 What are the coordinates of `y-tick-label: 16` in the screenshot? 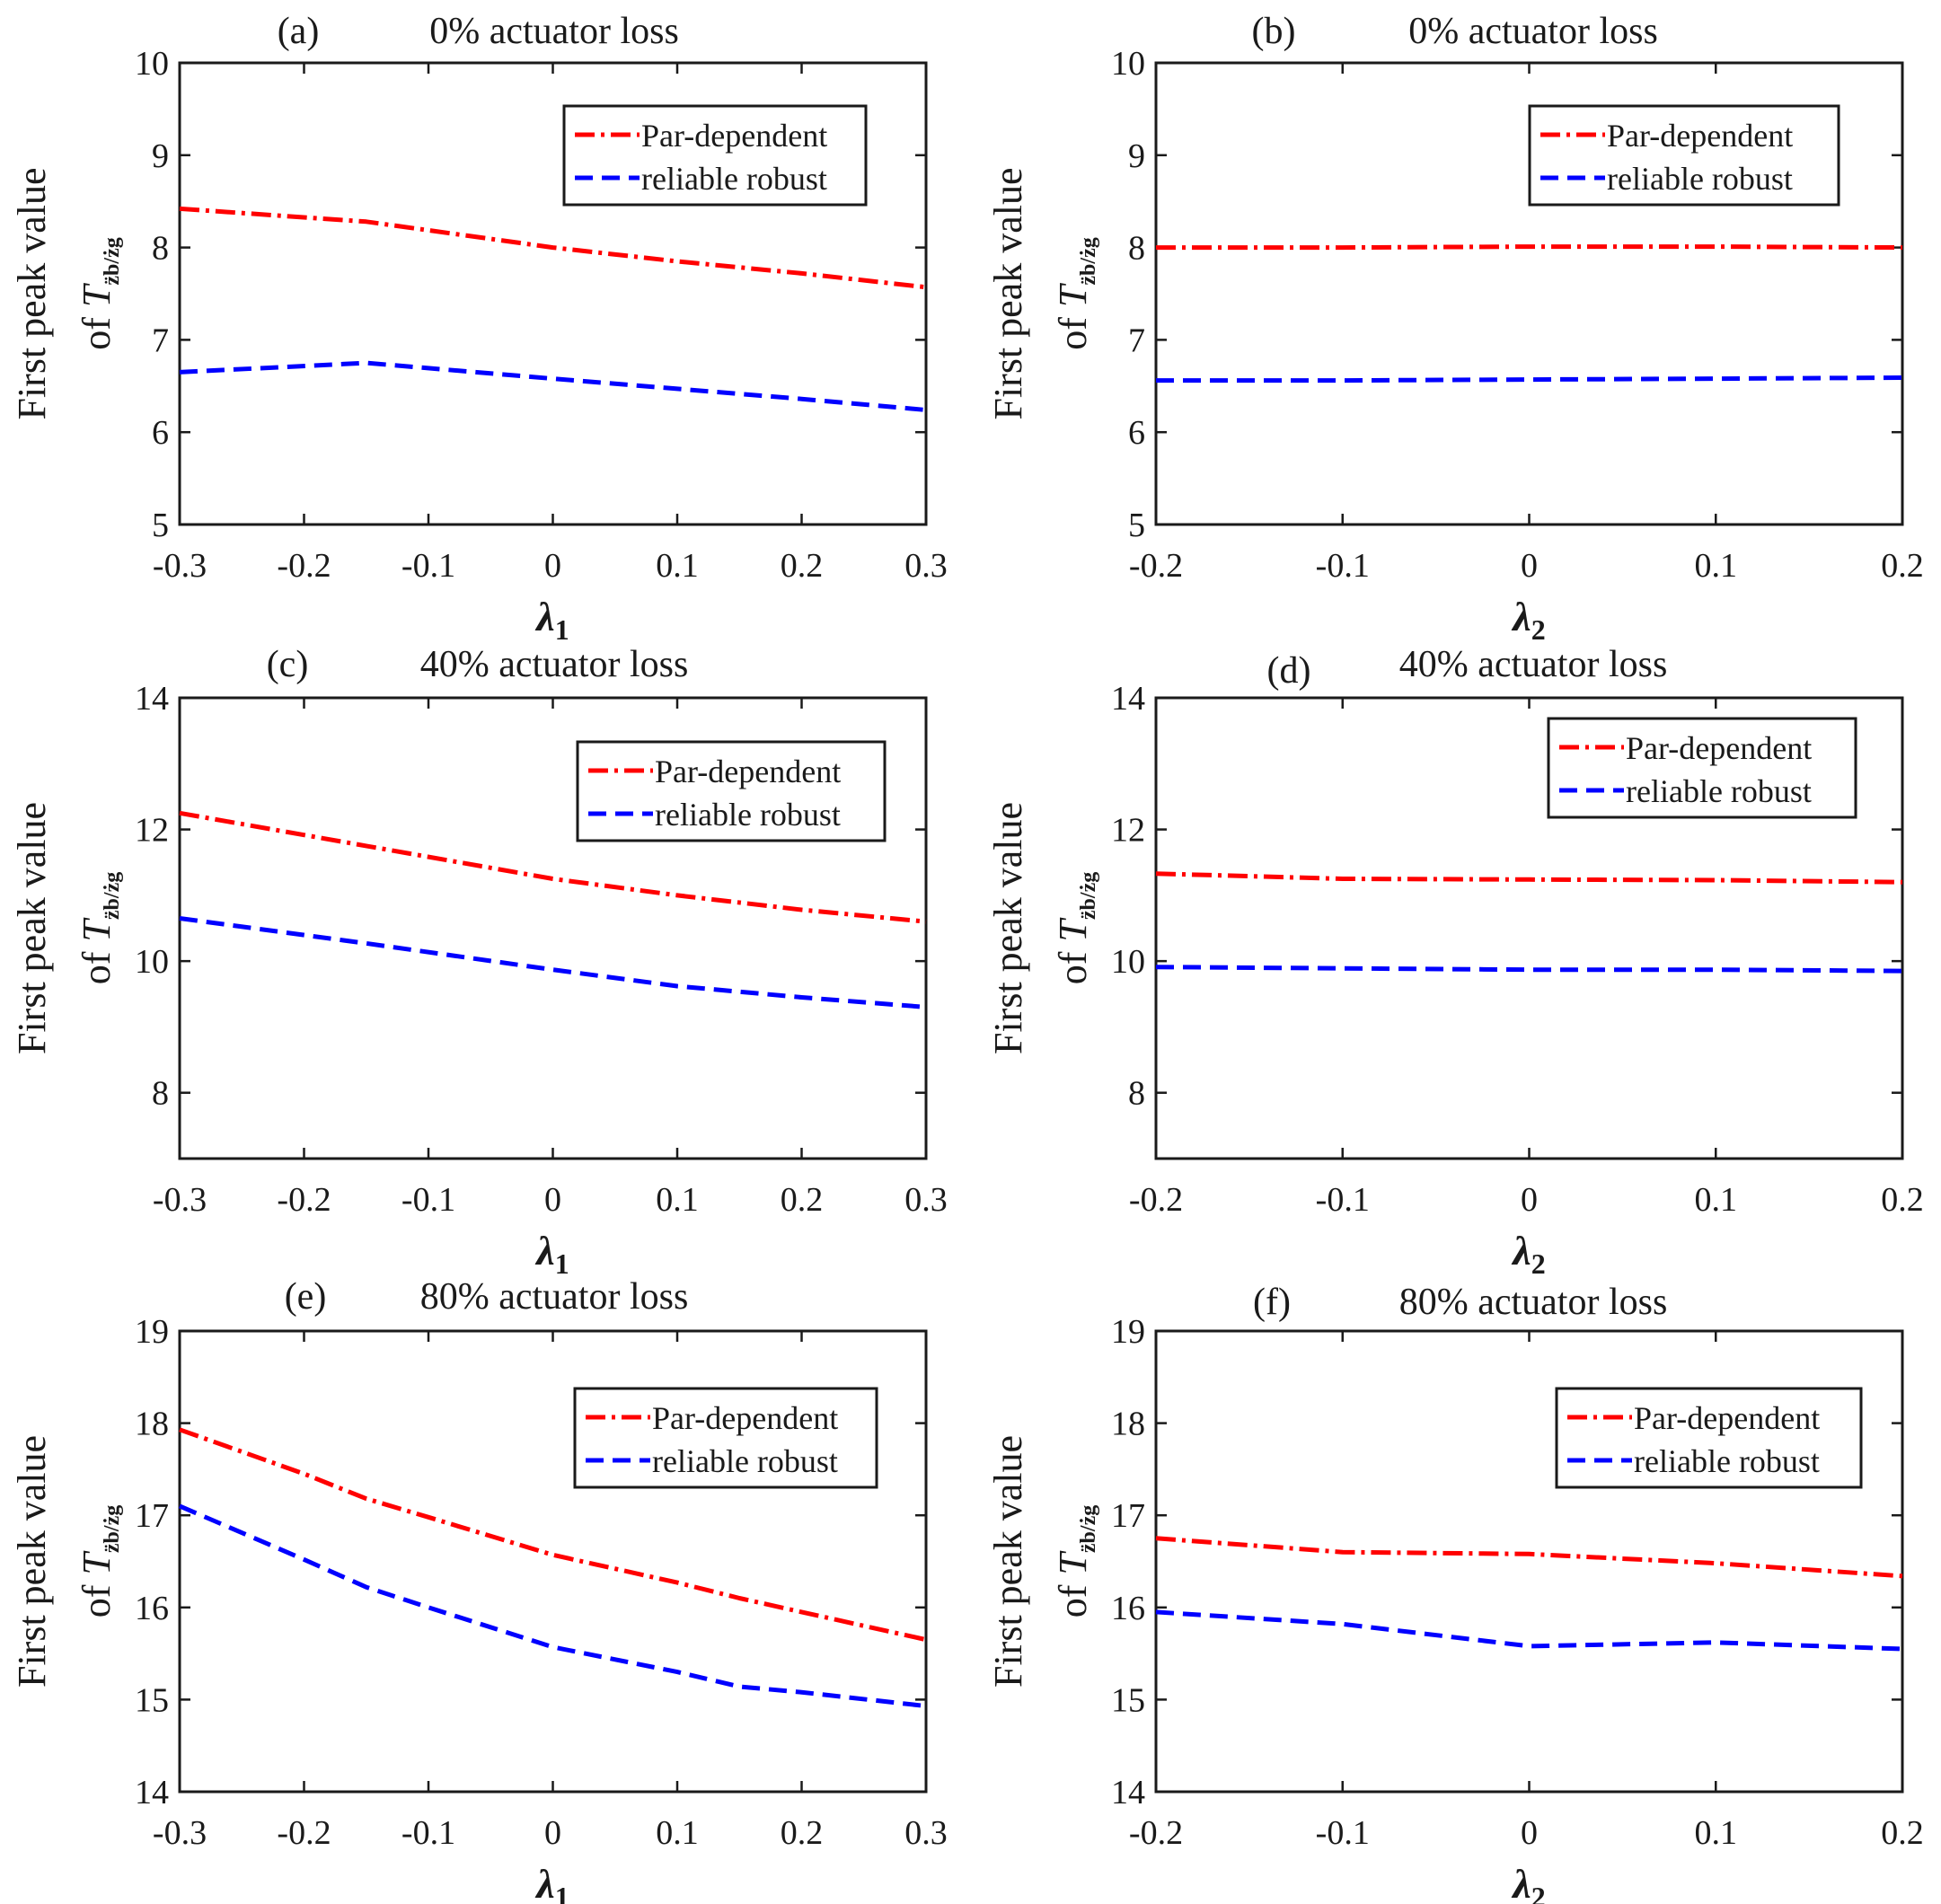 It's located at (152, 1608).